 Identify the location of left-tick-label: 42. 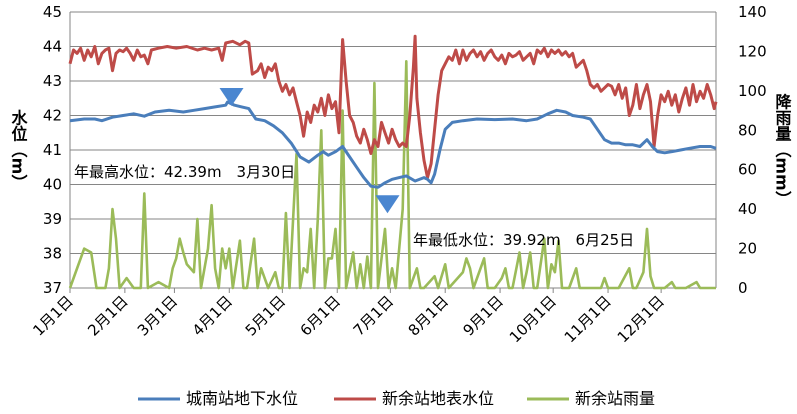
(52, 116).